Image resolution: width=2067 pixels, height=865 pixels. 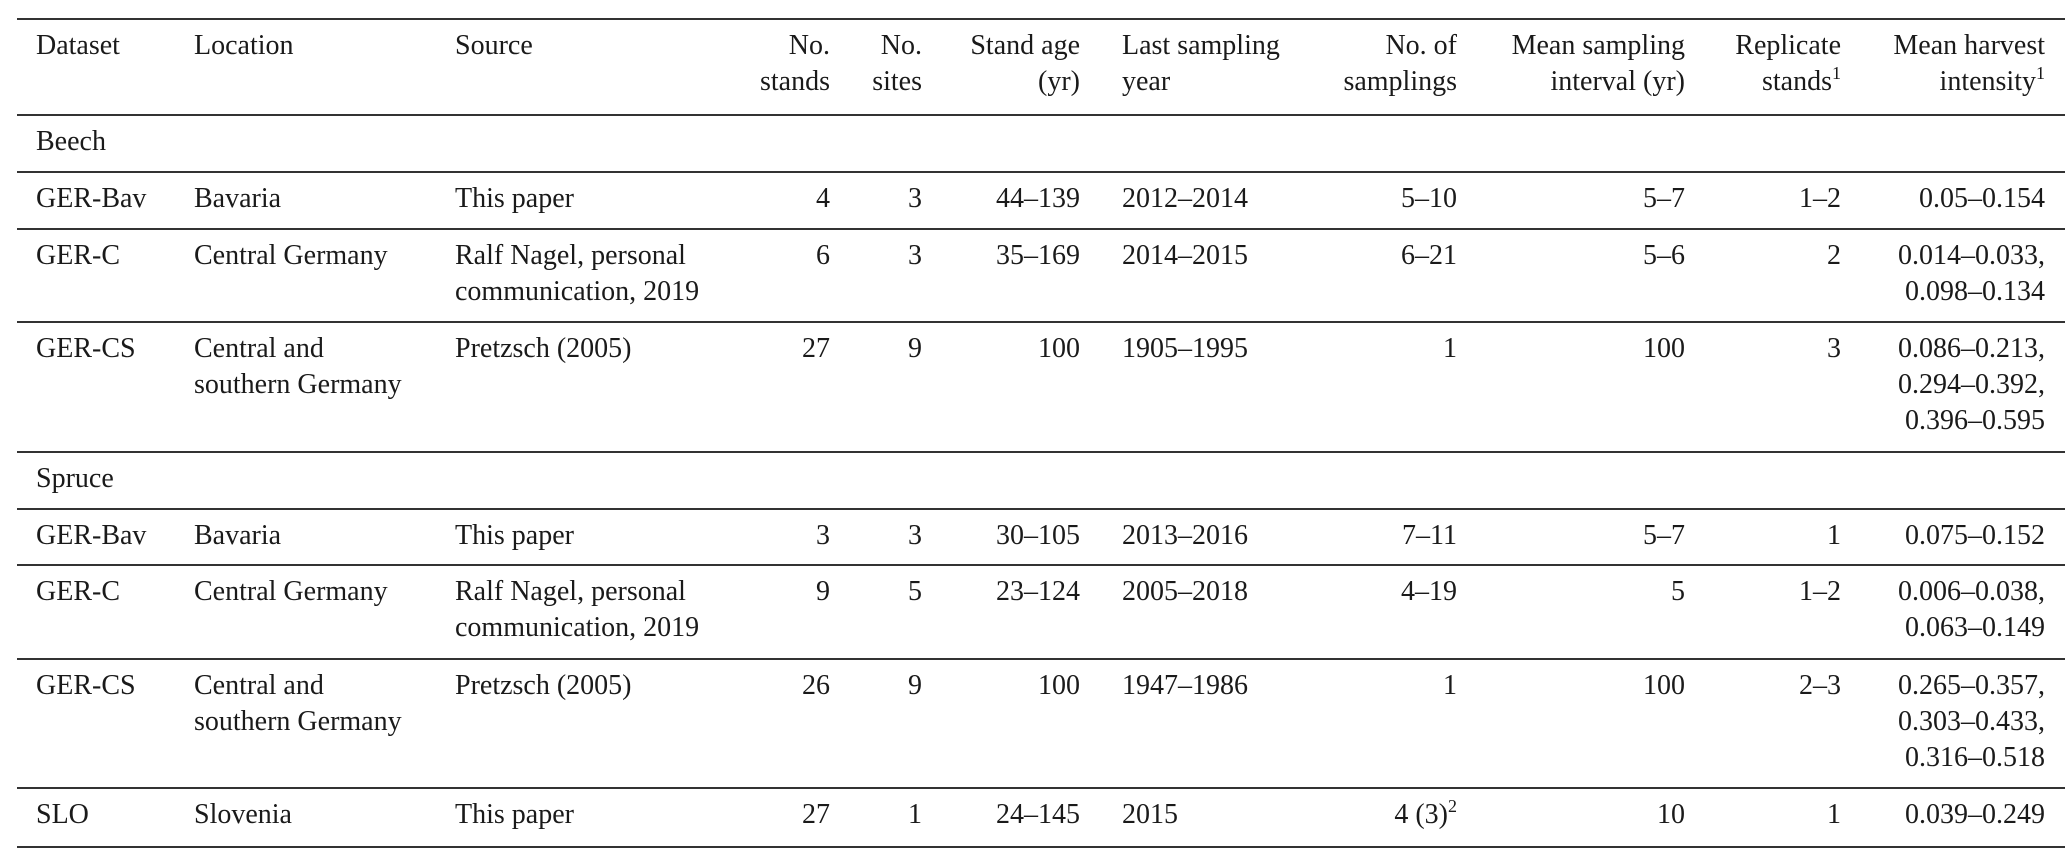 I want to click on cell-text: Replicate, so click(x=1788, y=46).